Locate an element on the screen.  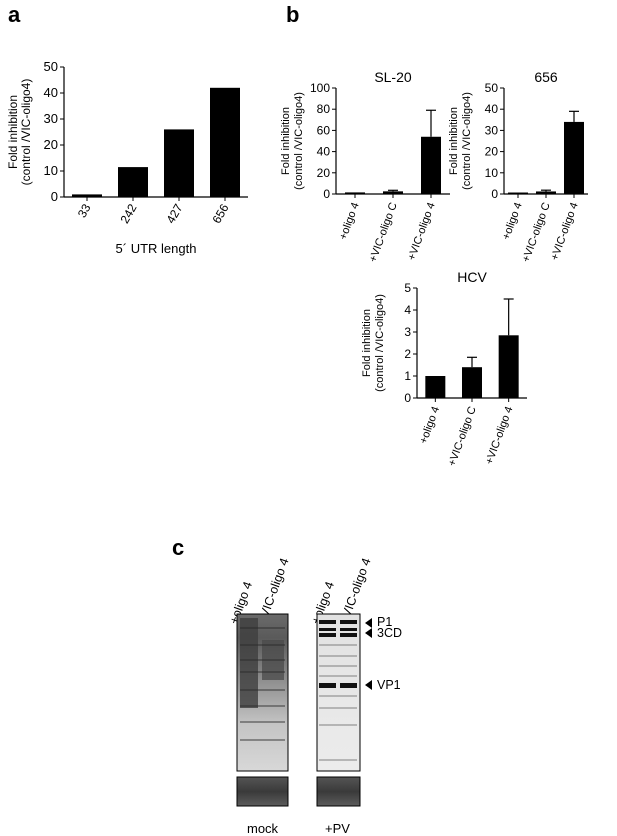
chart-1-y-axis-label: Fold inhibition is located at coordinates (13, 132).